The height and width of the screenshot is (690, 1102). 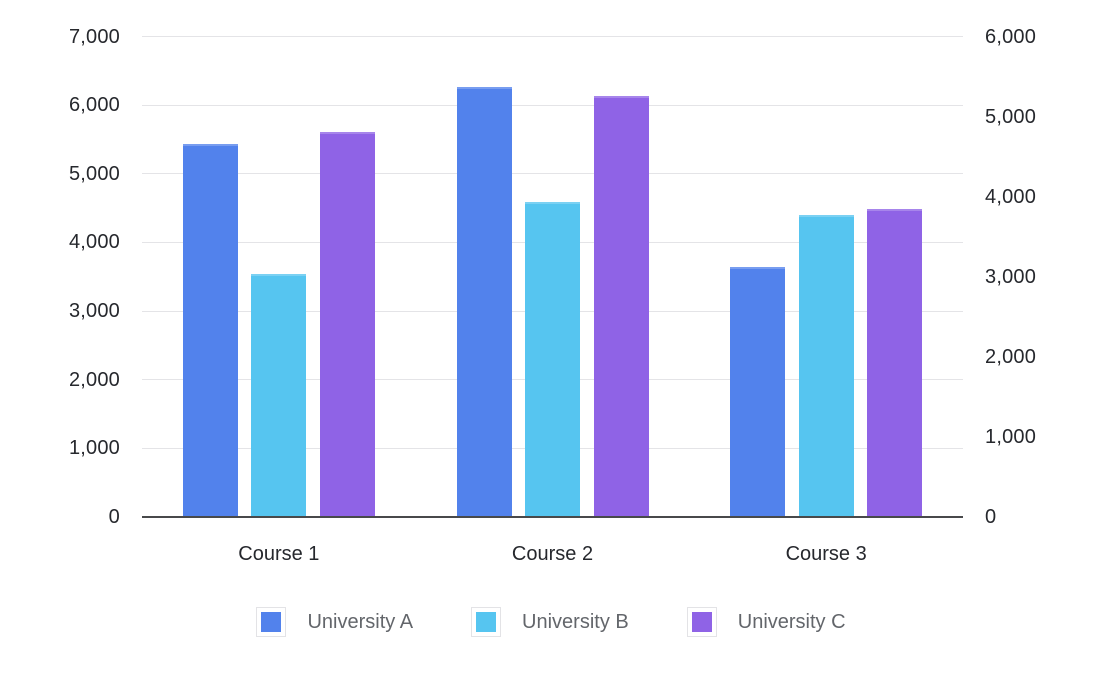 What do you see at coordinates (360, 622) in the screenshot?
I see `legend-label: University A` at bounding box center [360, 622].